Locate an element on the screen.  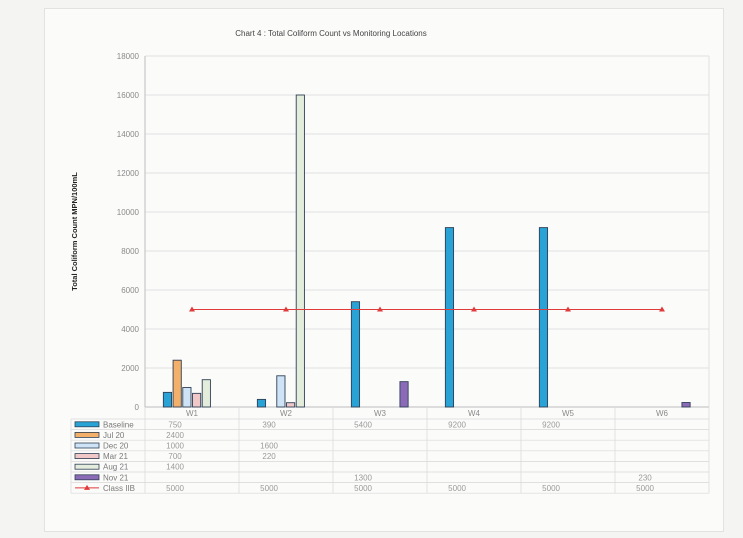
marker-class-iib-w3 is located at coordinates (380, 309).